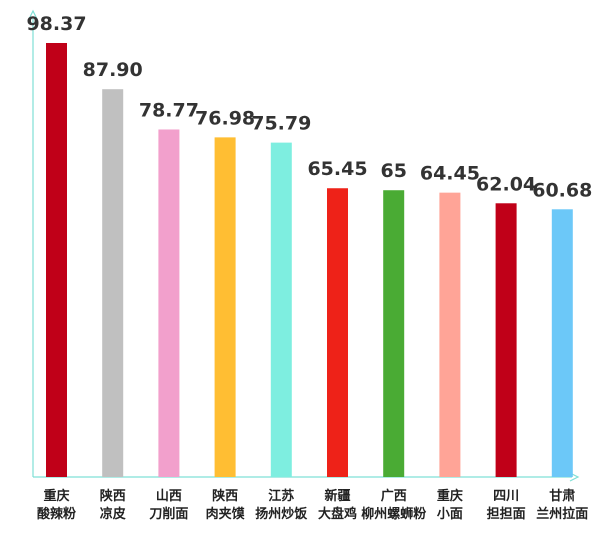 The width and height of the screenshot is (600, 542). What do you see at coordinates (506, 514) in the screenshot?
I see `category-label: 担担面` at bounding box center [506, 514].